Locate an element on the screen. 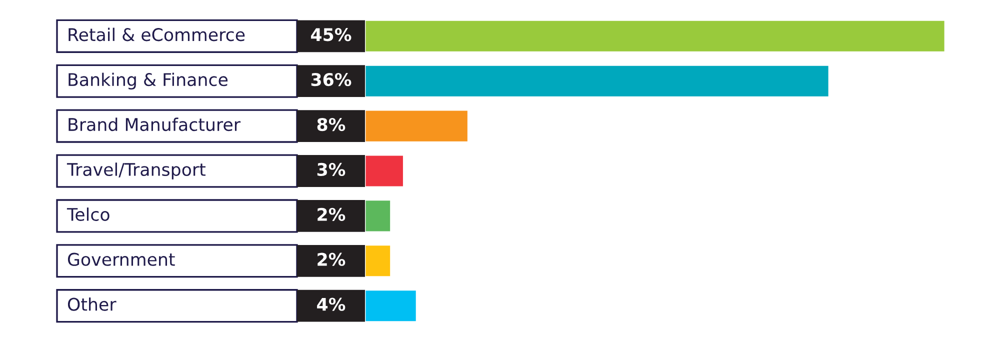 Image resolution: width=1000 pixels, height=342 pixels. y-tick-label: Retail & eCommerce is located at coordinates (156, 35).